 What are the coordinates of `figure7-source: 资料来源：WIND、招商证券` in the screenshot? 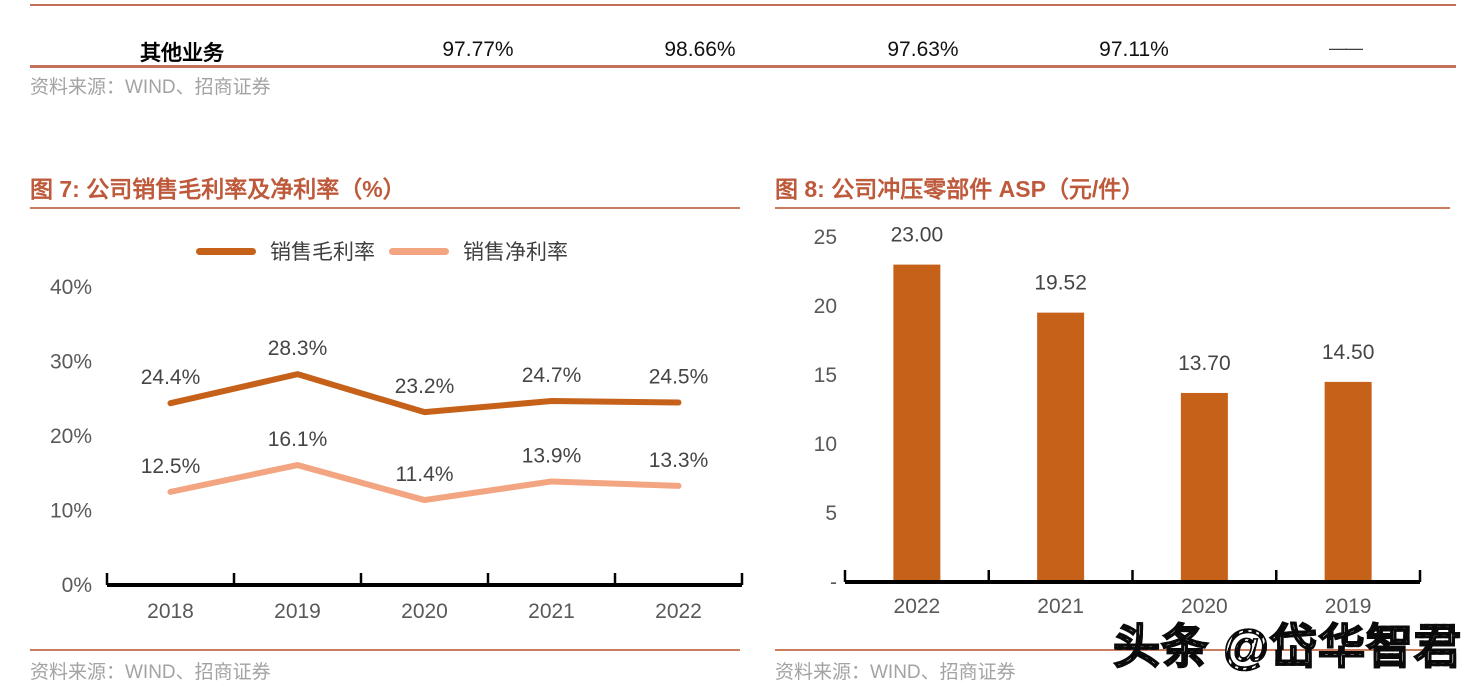 It's located at (150, 672).